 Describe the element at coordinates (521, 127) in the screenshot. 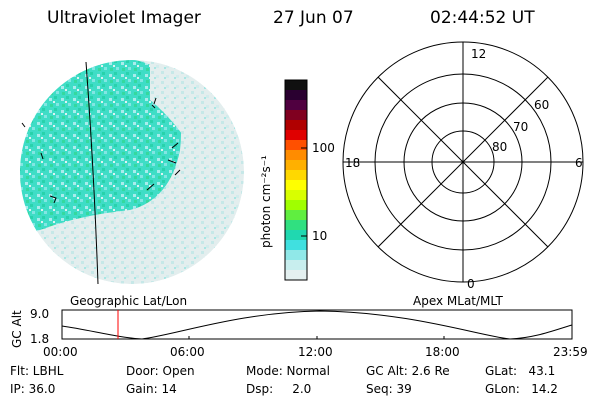

I see `lat-label-70: 70` at that location.